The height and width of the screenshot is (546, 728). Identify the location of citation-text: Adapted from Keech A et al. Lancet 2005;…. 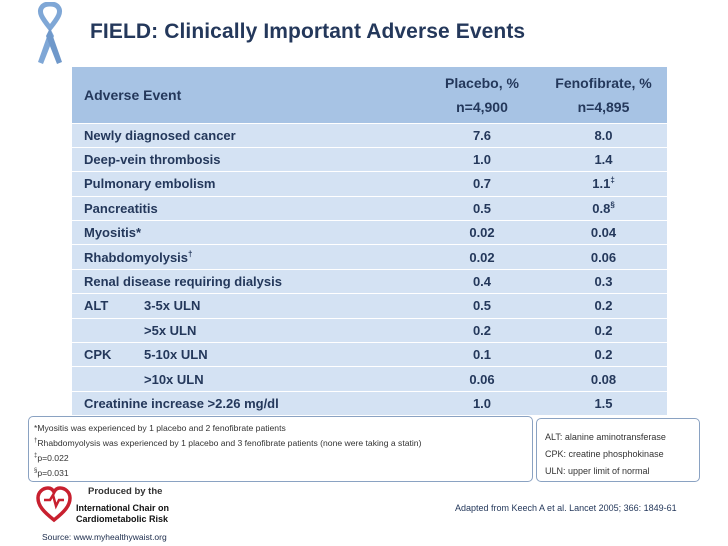
(566, 508).